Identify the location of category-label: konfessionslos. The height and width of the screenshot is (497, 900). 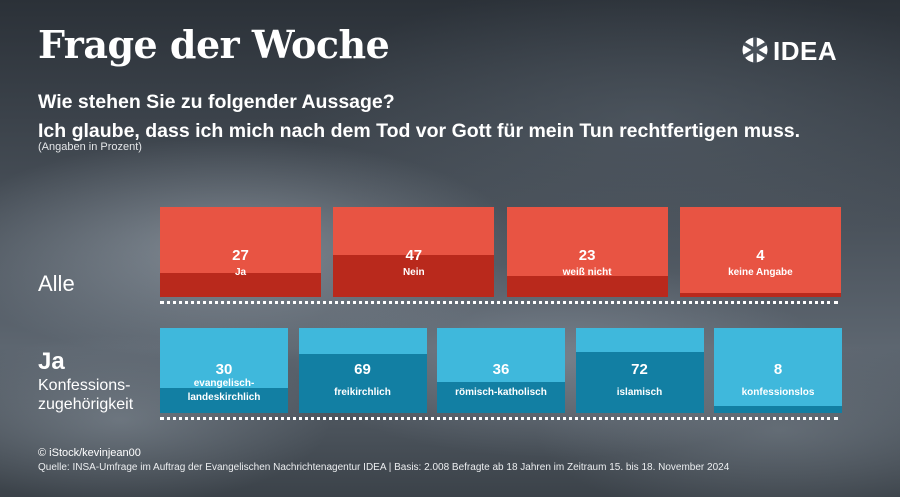
(778, 393).